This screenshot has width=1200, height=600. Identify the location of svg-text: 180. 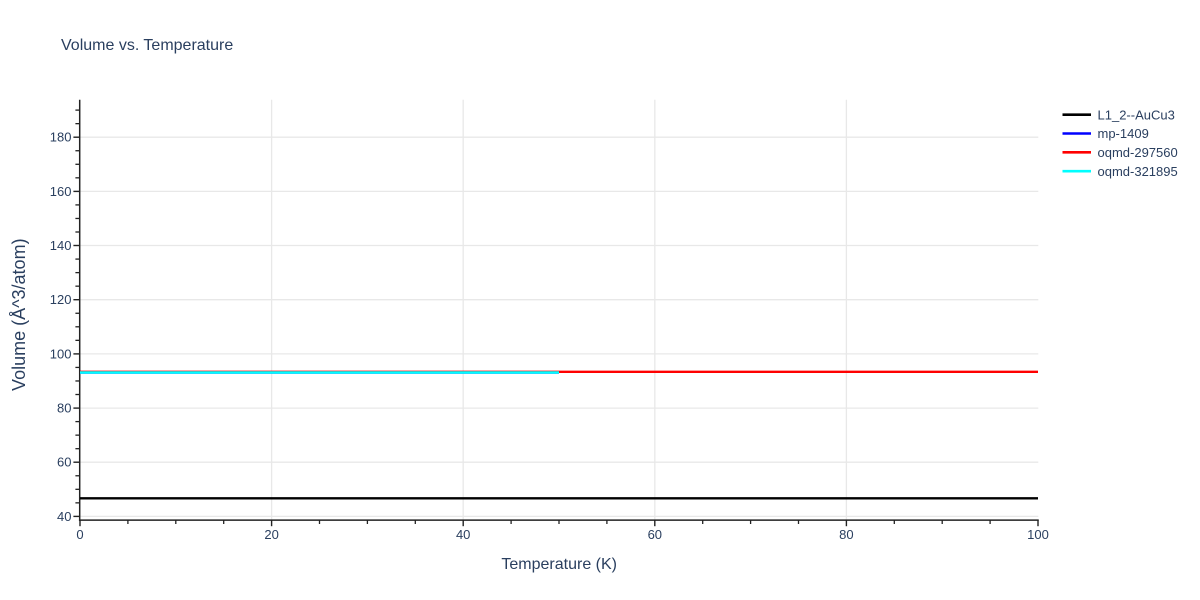
(61, 137).